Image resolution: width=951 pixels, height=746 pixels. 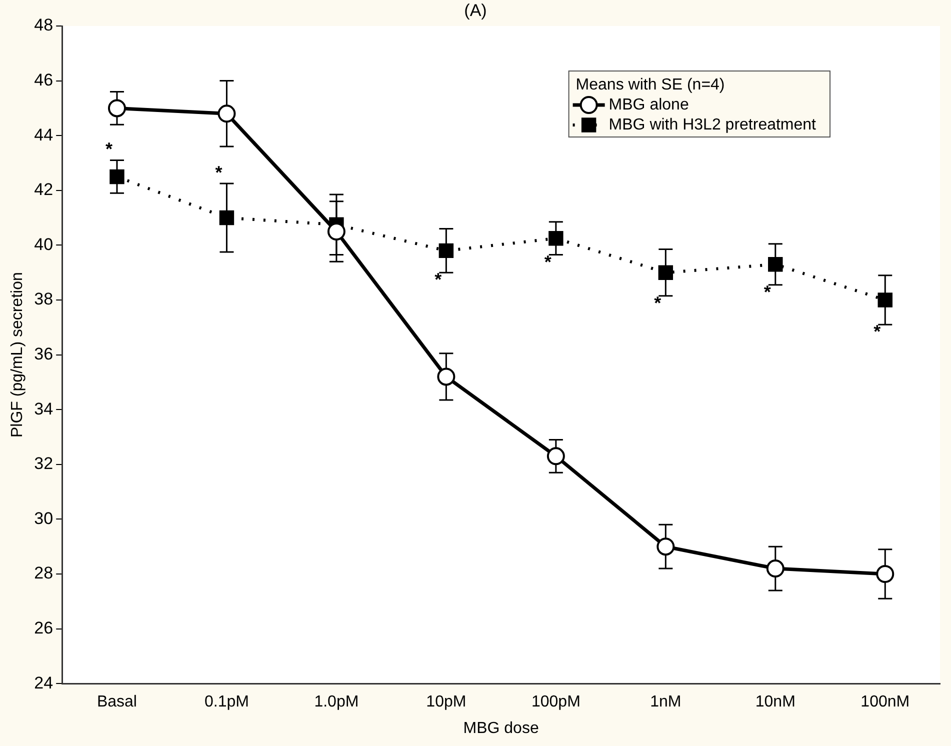 What do you see at coordinates (475, 10) in the screenshot?
I see `chart-title: (A)` at bounding box center [475, 10].